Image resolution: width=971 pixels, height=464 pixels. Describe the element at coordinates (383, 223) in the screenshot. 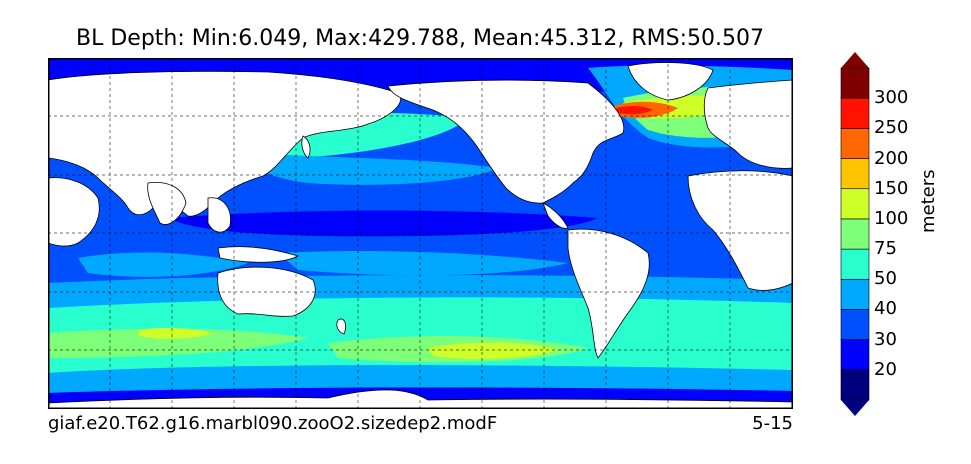

I see `equatorial-band` at that location.